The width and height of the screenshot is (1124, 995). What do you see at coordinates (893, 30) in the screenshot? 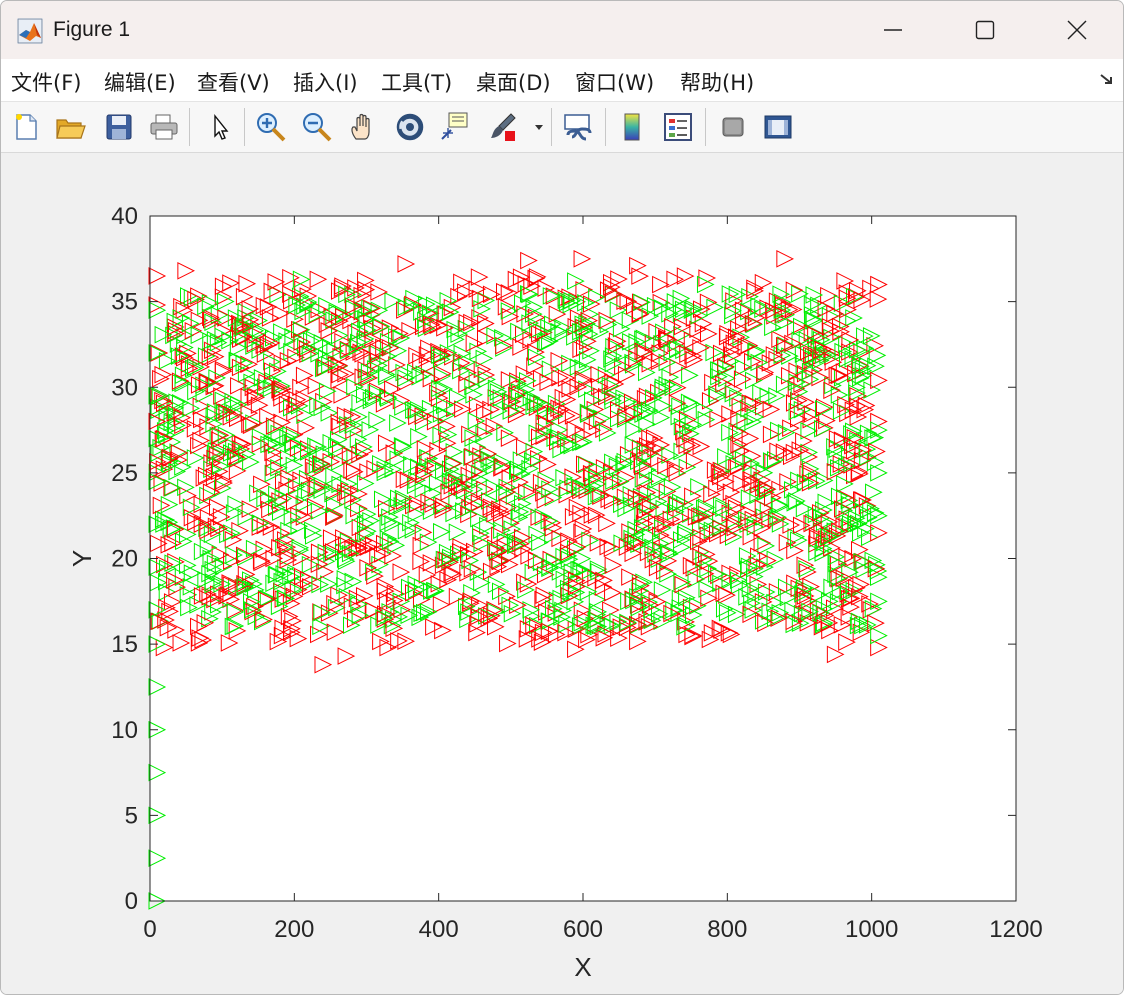
I see `minimize-button` at bounding box center [893, 30].